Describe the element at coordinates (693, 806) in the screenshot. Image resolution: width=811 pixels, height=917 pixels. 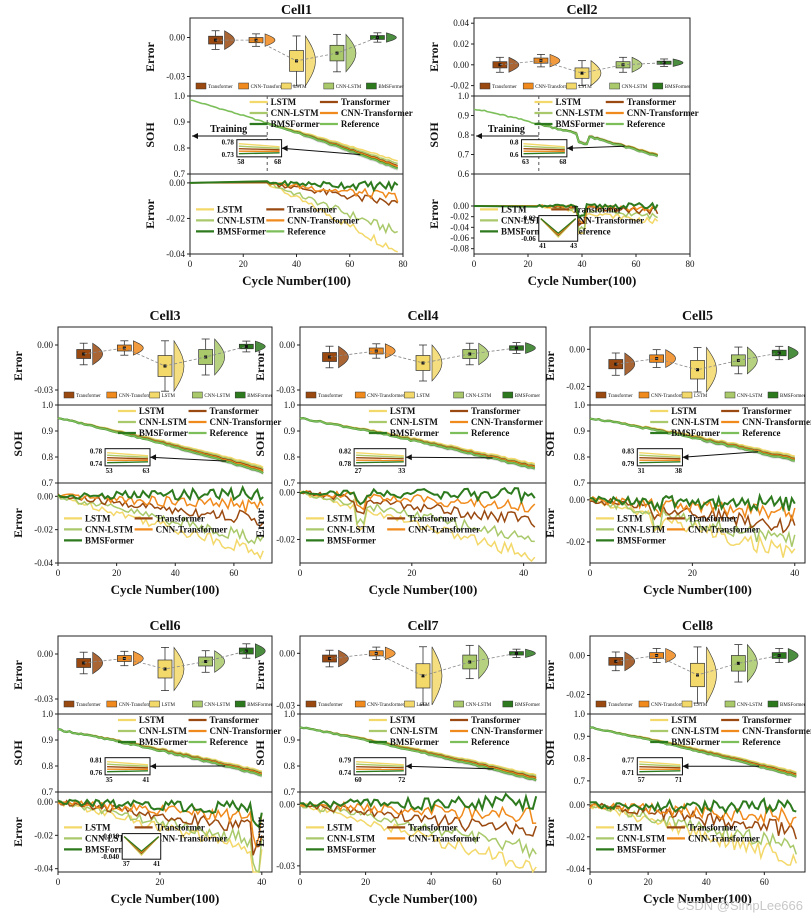
I see `err-line-bmsformer` at that location.